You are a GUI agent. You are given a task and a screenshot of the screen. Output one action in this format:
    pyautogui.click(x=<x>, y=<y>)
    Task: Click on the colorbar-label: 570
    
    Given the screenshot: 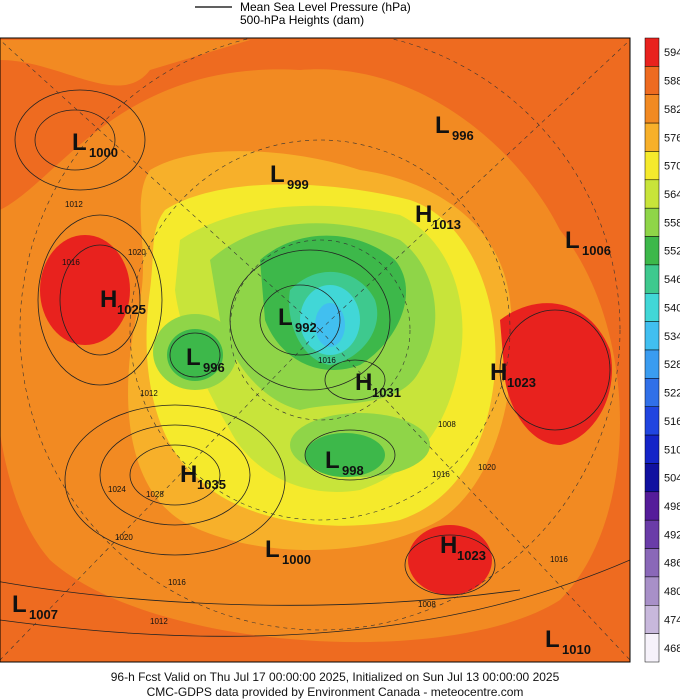 What is the action you would take?
    pyautogui.click(x=672, y=167)
    